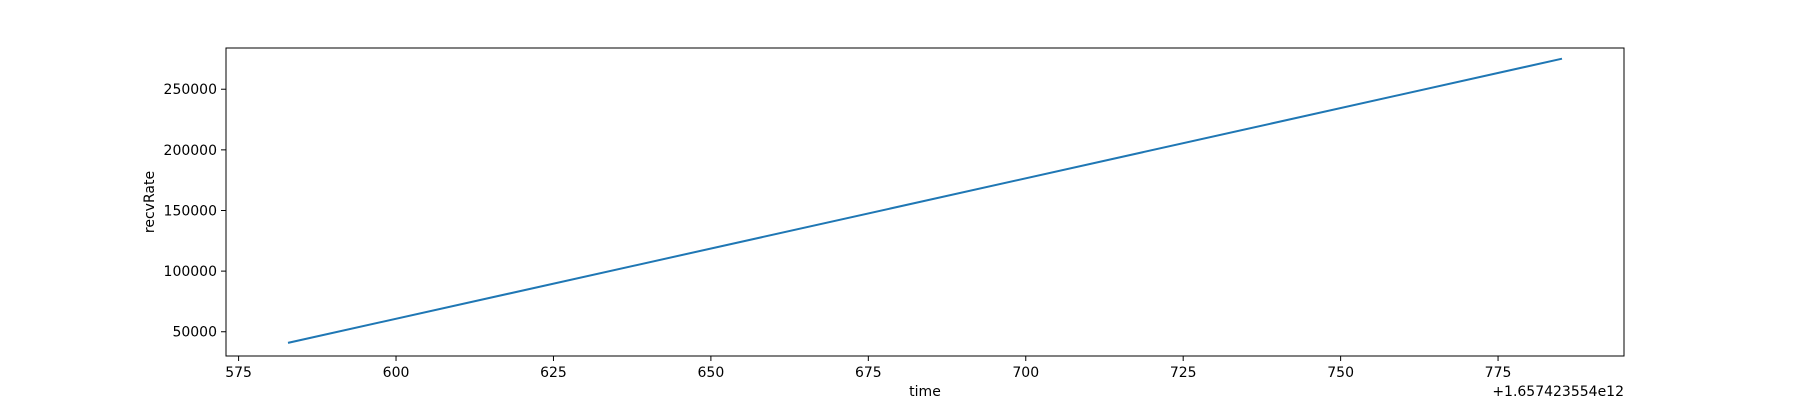 This screenshot has width=1800, height=400. I want to click on y-axis-ticks: 50000 100000 150000 200000 250000, so click(195, 211).